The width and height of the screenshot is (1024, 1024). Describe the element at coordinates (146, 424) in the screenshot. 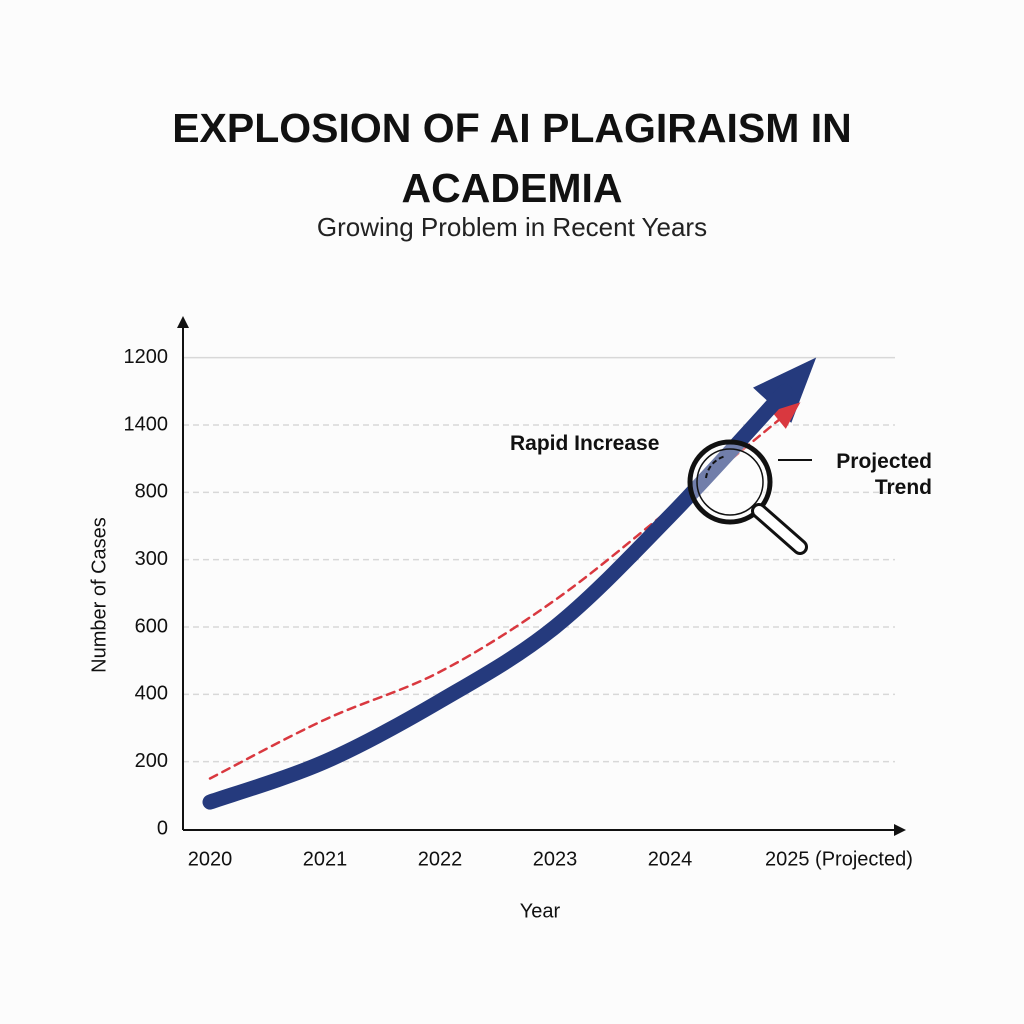

I see `y-tick-label: 1400` at that location.